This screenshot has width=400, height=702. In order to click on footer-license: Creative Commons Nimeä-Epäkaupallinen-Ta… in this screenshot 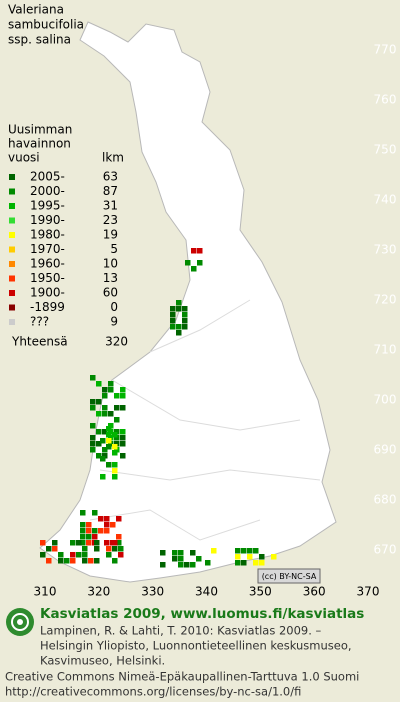, I will do `click(182, 677)`.